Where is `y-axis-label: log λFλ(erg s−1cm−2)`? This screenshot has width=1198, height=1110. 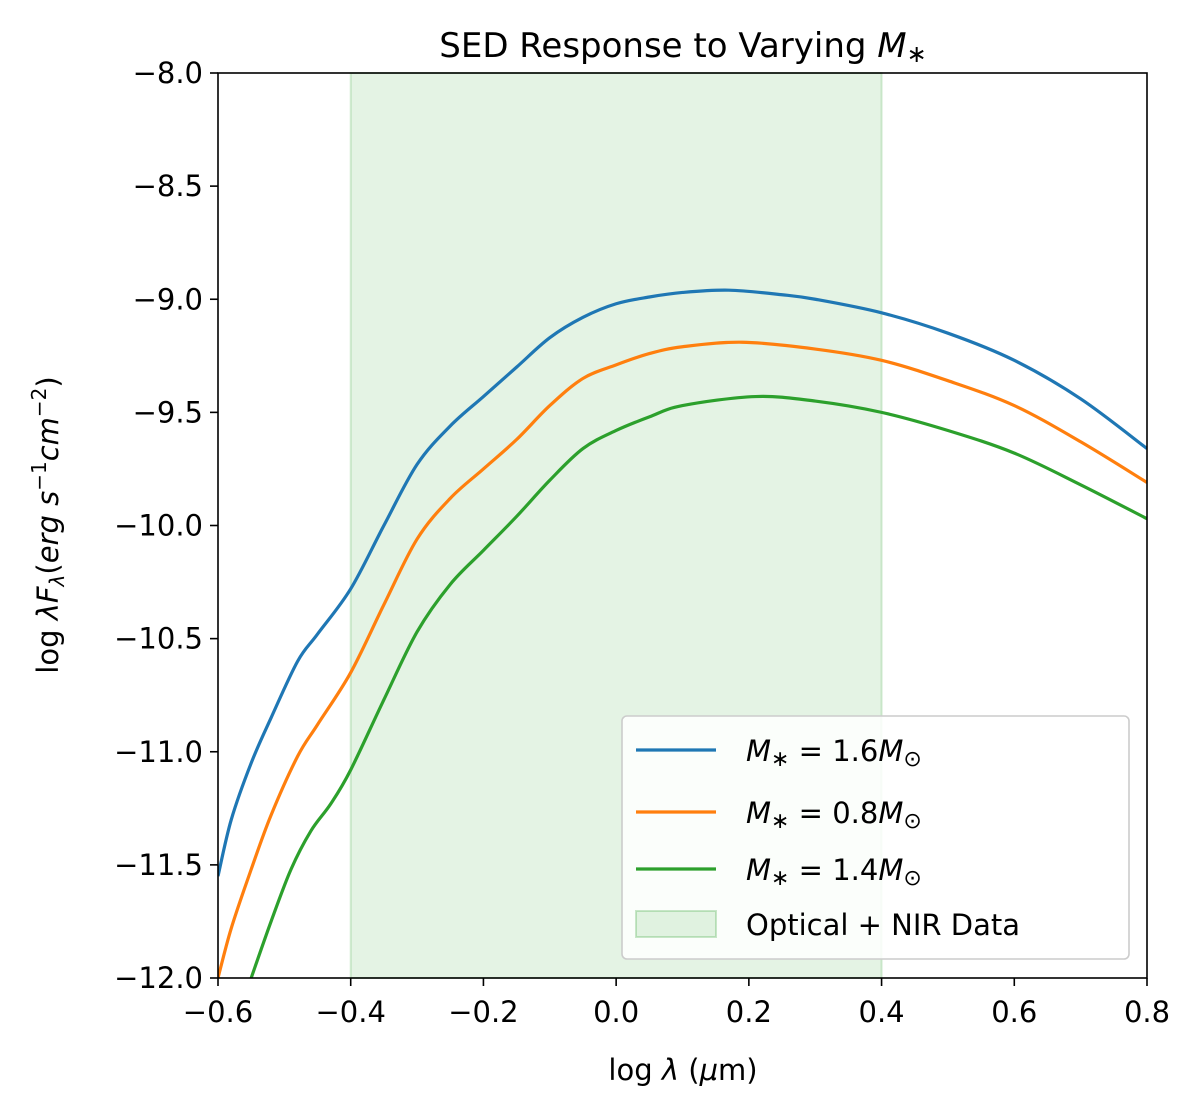 y-axis-label: log λFλ(erg s−1cm−2) is located at coordinates (48, 524).